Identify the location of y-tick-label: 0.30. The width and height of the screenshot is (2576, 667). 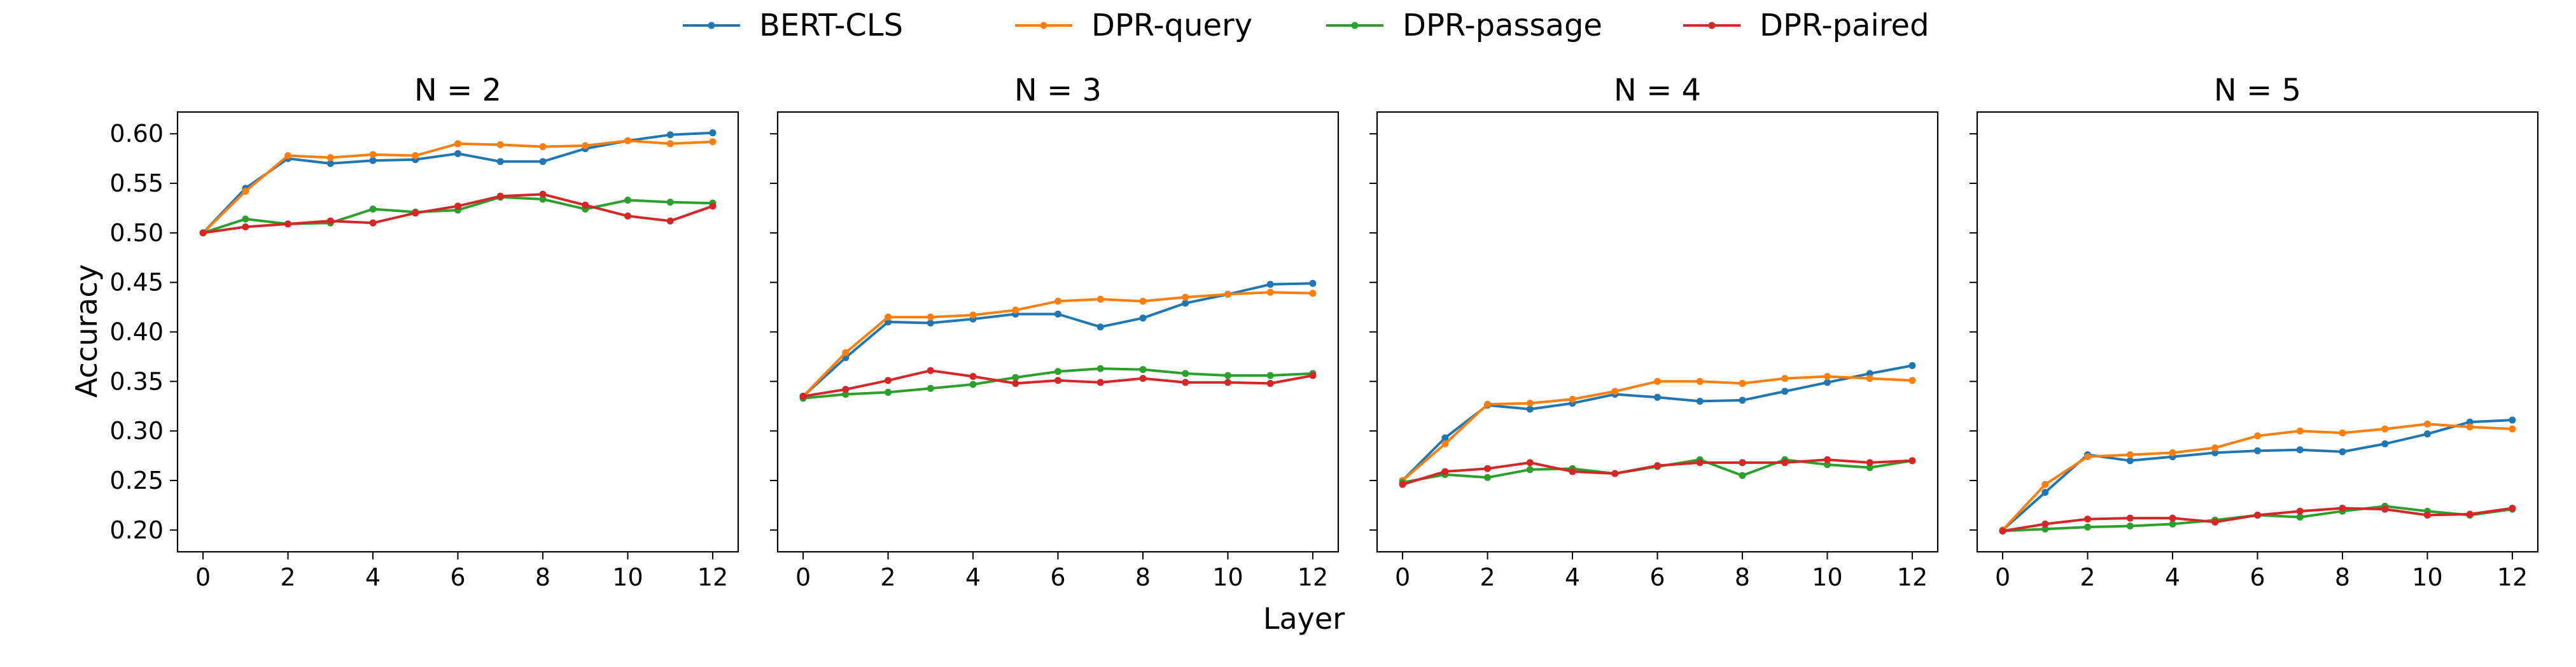
(136, 431).